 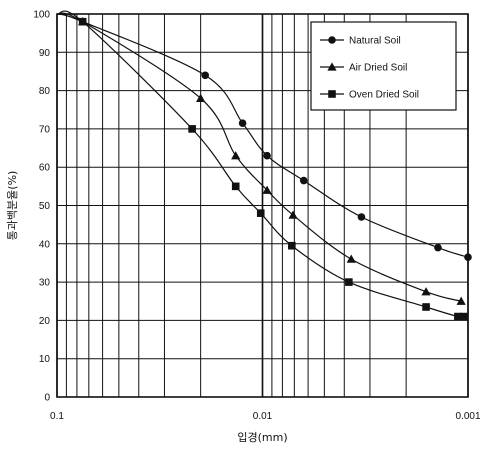 What do you see at coordinates (12, 206) in the screenshot?
I see `y-axis-title: 통과백분율(%)` at bounding box center [12, 206].